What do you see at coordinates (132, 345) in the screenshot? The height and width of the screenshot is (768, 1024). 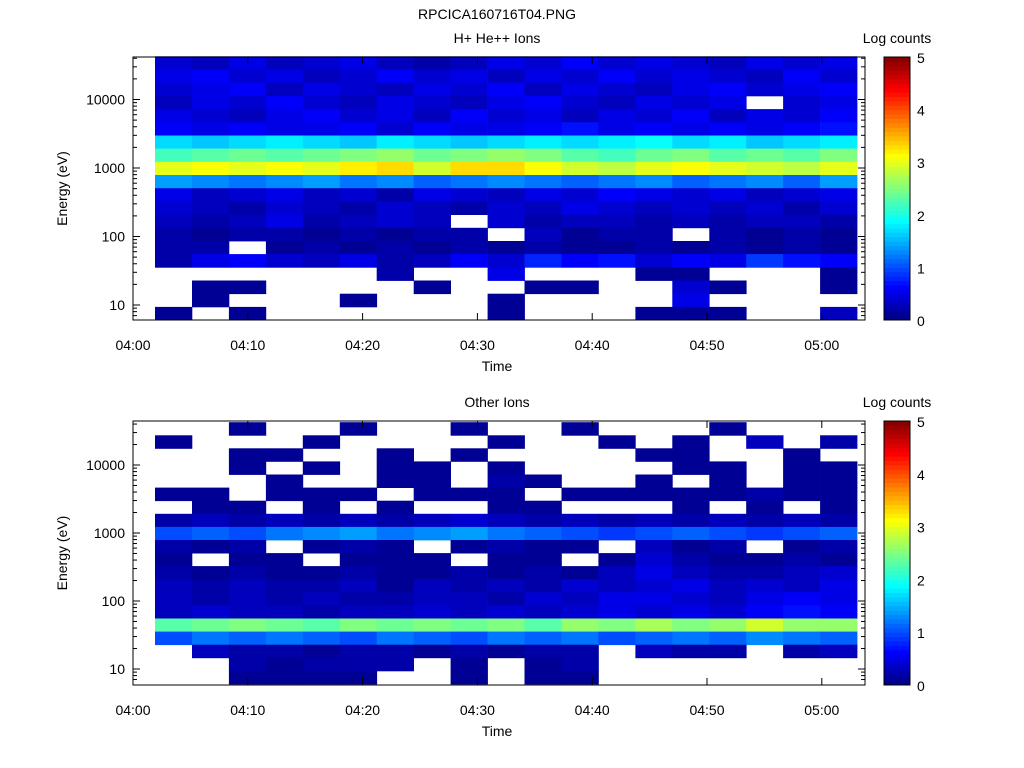 I see `x-tick-label: 04:00` at bounding box center [132, 345].